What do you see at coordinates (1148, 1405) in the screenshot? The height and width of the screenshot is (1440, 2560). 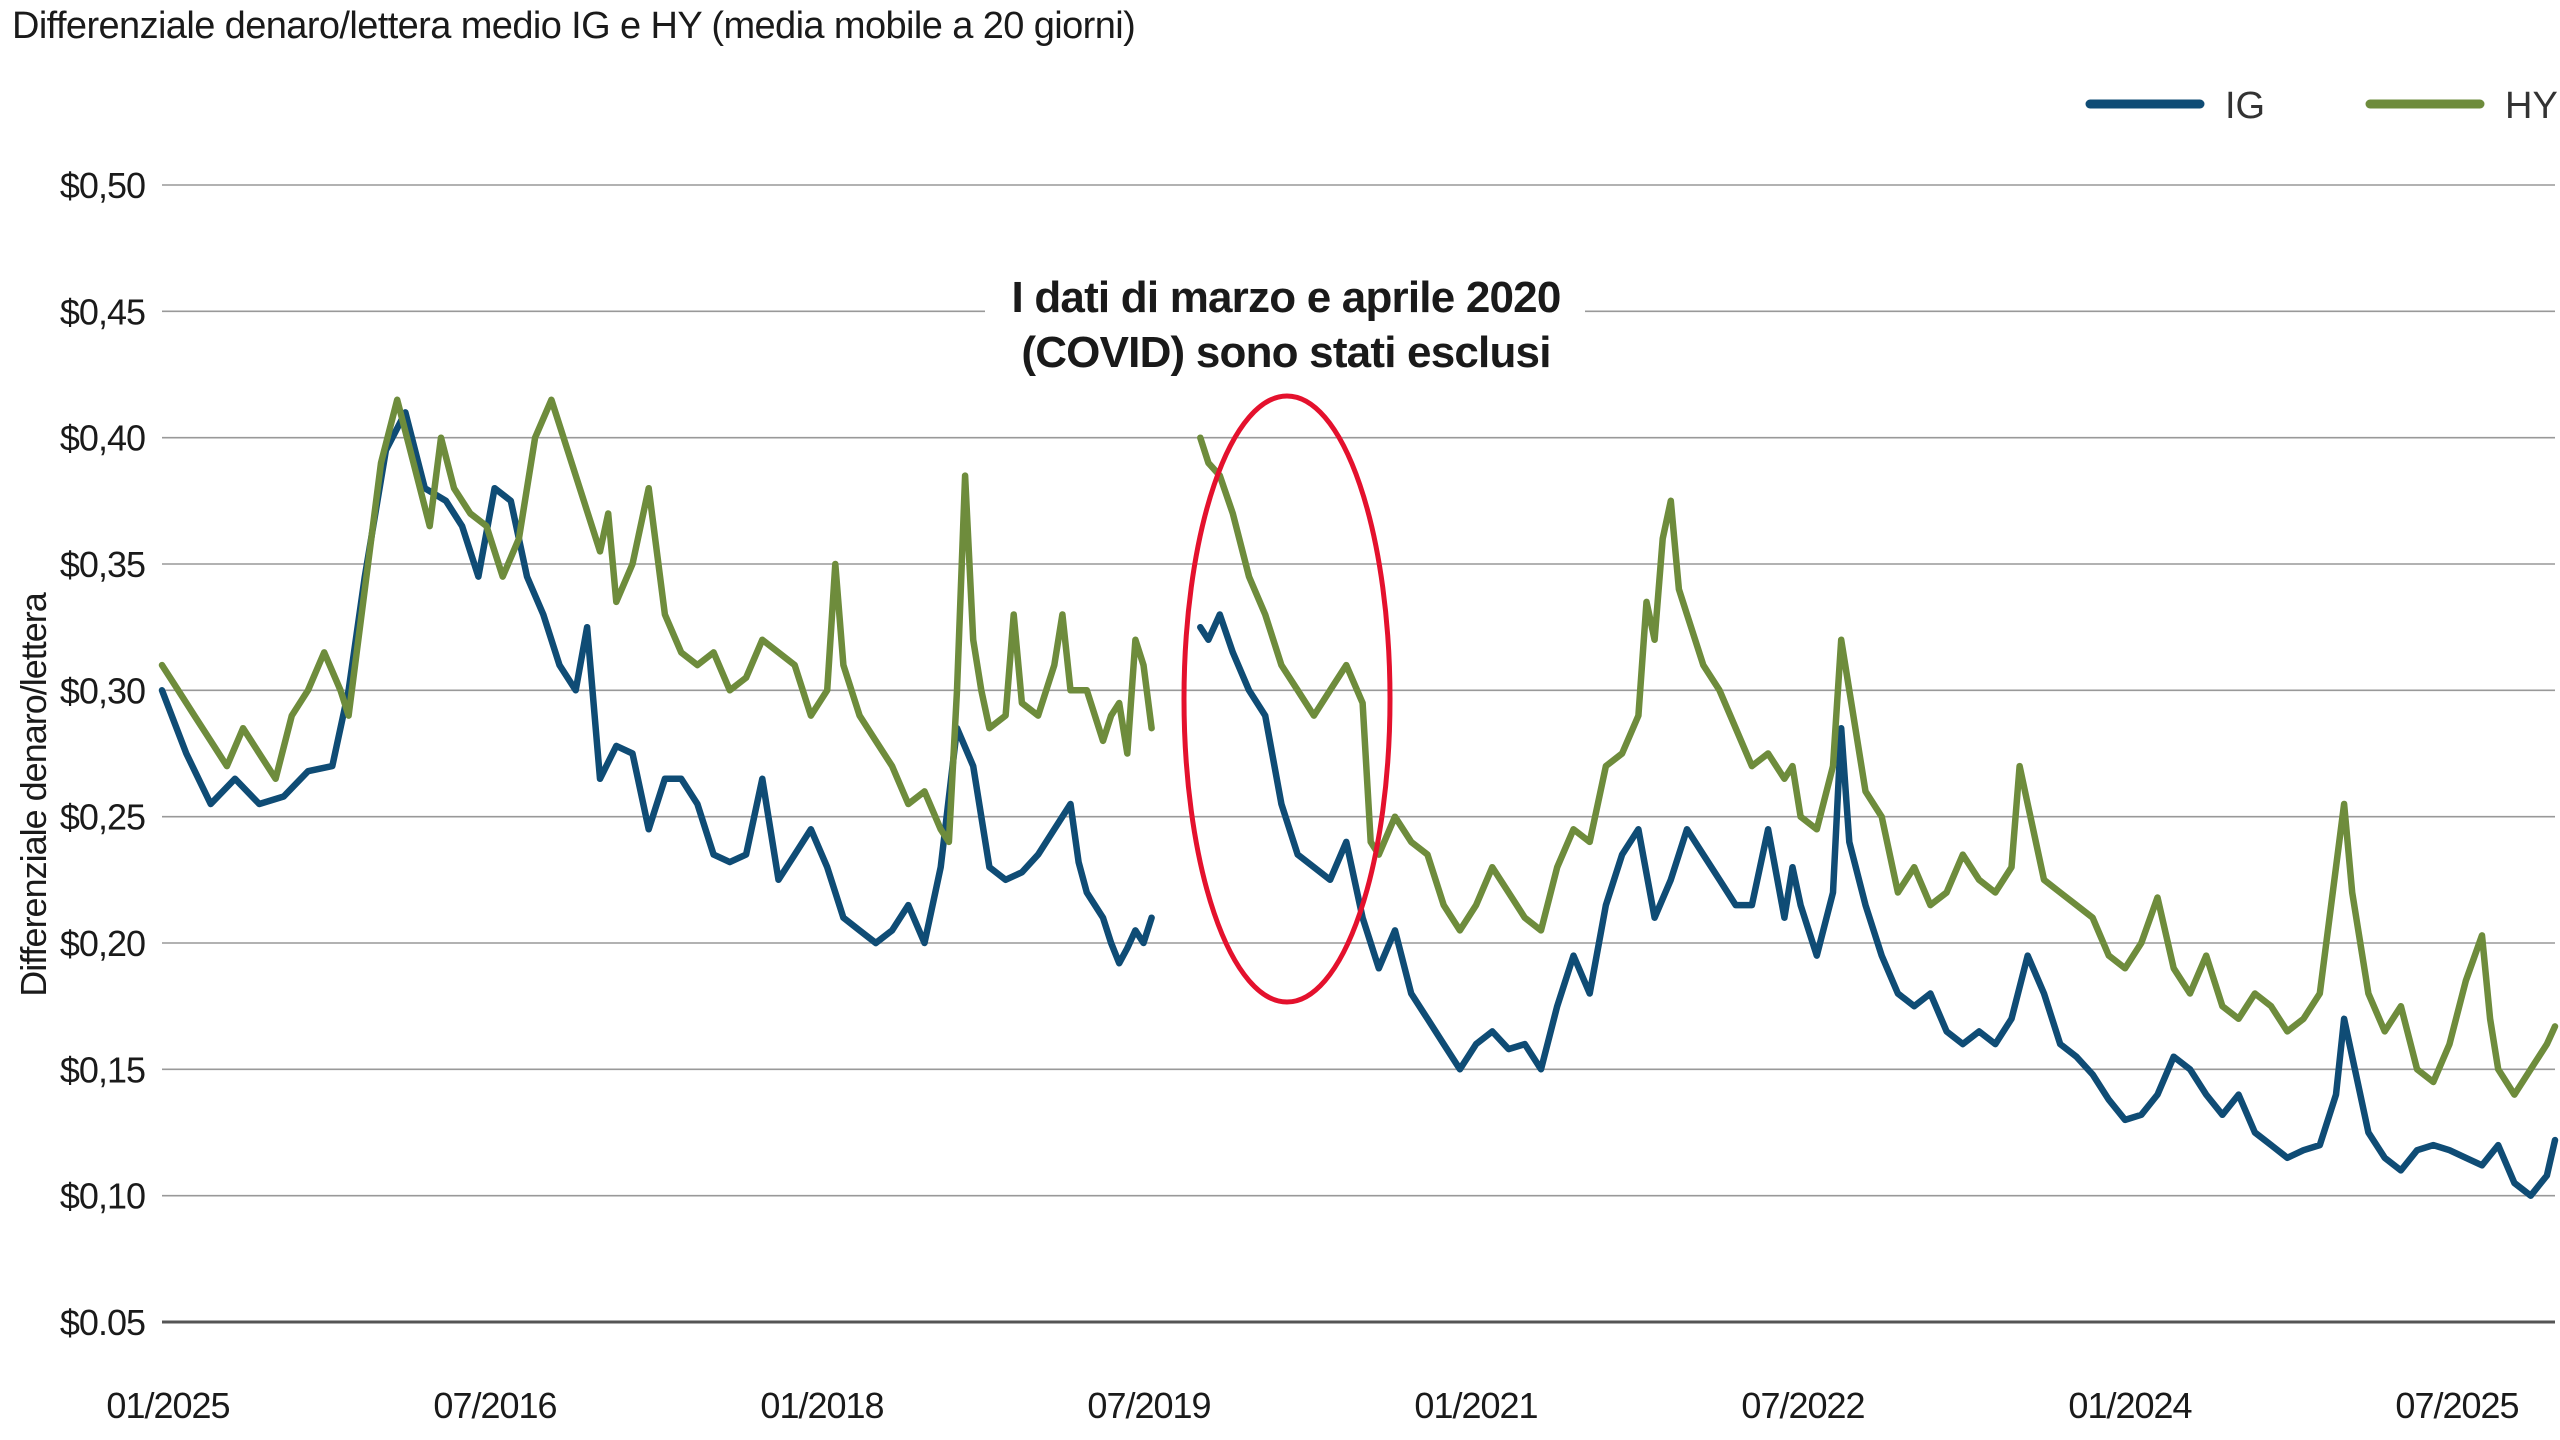 I see `x-tick-label: 07/2019` at bounding box center [1148, 1405].